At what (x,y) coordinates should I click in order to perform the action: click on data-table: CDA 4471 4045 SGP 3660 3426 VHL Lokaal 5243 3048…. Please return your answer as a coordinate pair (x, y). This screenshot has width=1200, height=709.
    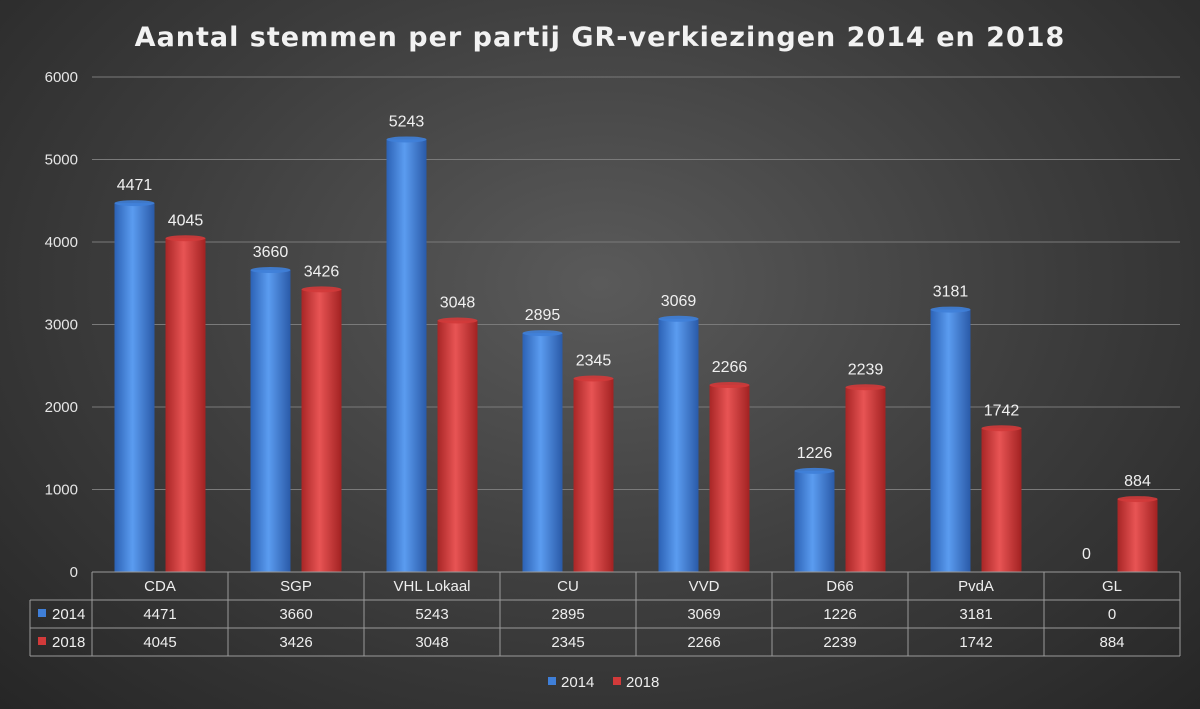
    Looking at the image, I should click on (605, 614).